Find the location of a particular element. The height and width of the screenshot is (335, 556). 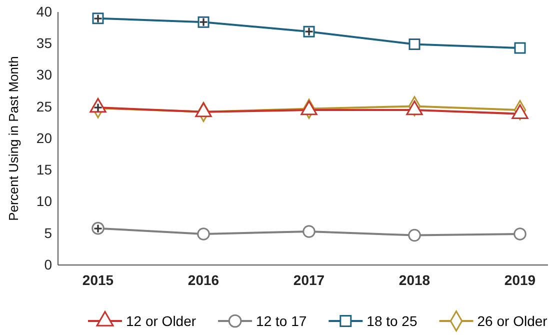

y-tick-label: 40 is located at coordinates (44, 11).